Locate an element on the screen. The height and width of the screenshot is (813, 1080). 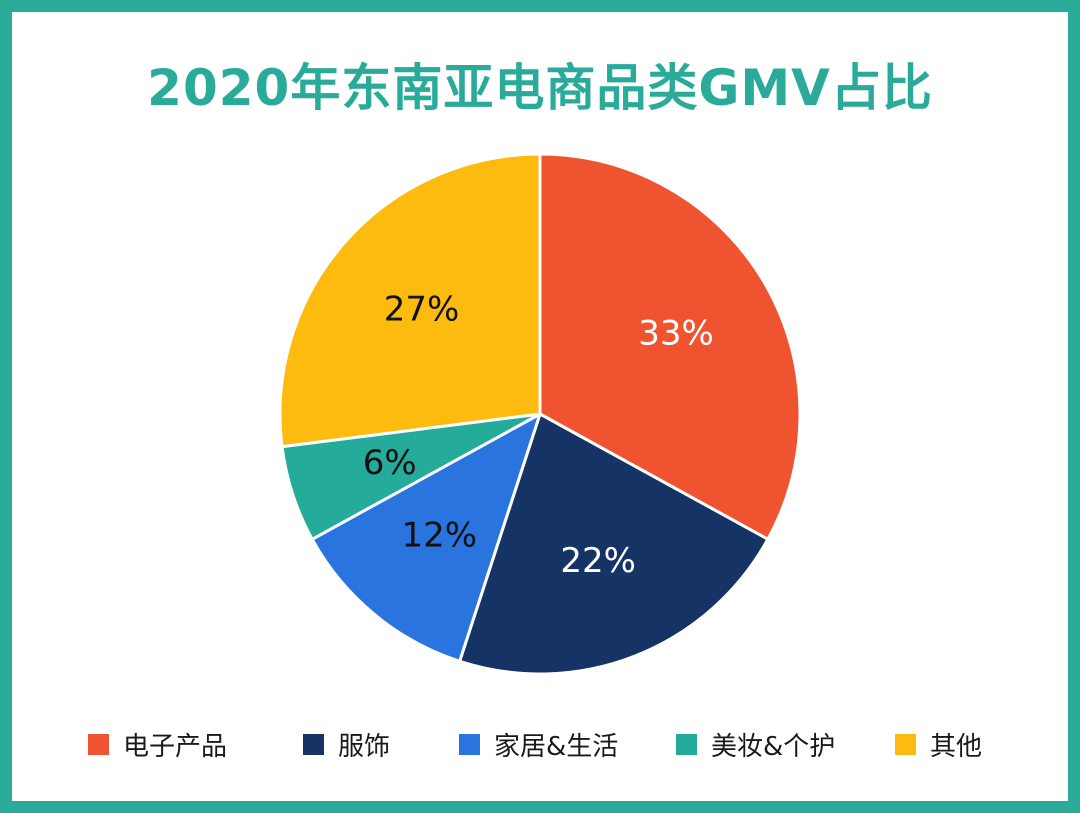
legend: 电子产品 服饰 家居&生活 美妆&个护 其他 is located at coordinates (540, 744).